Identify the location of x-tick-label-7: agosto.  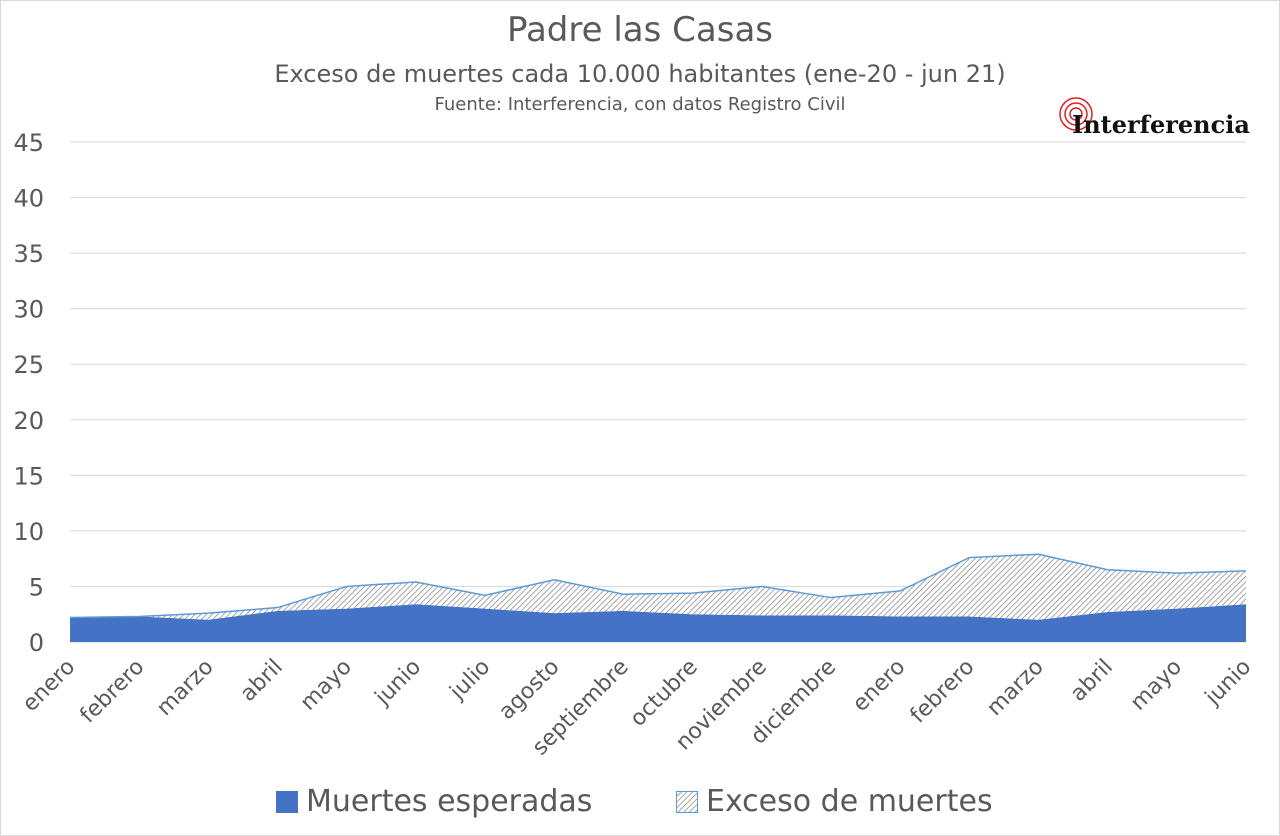
(529, 690).